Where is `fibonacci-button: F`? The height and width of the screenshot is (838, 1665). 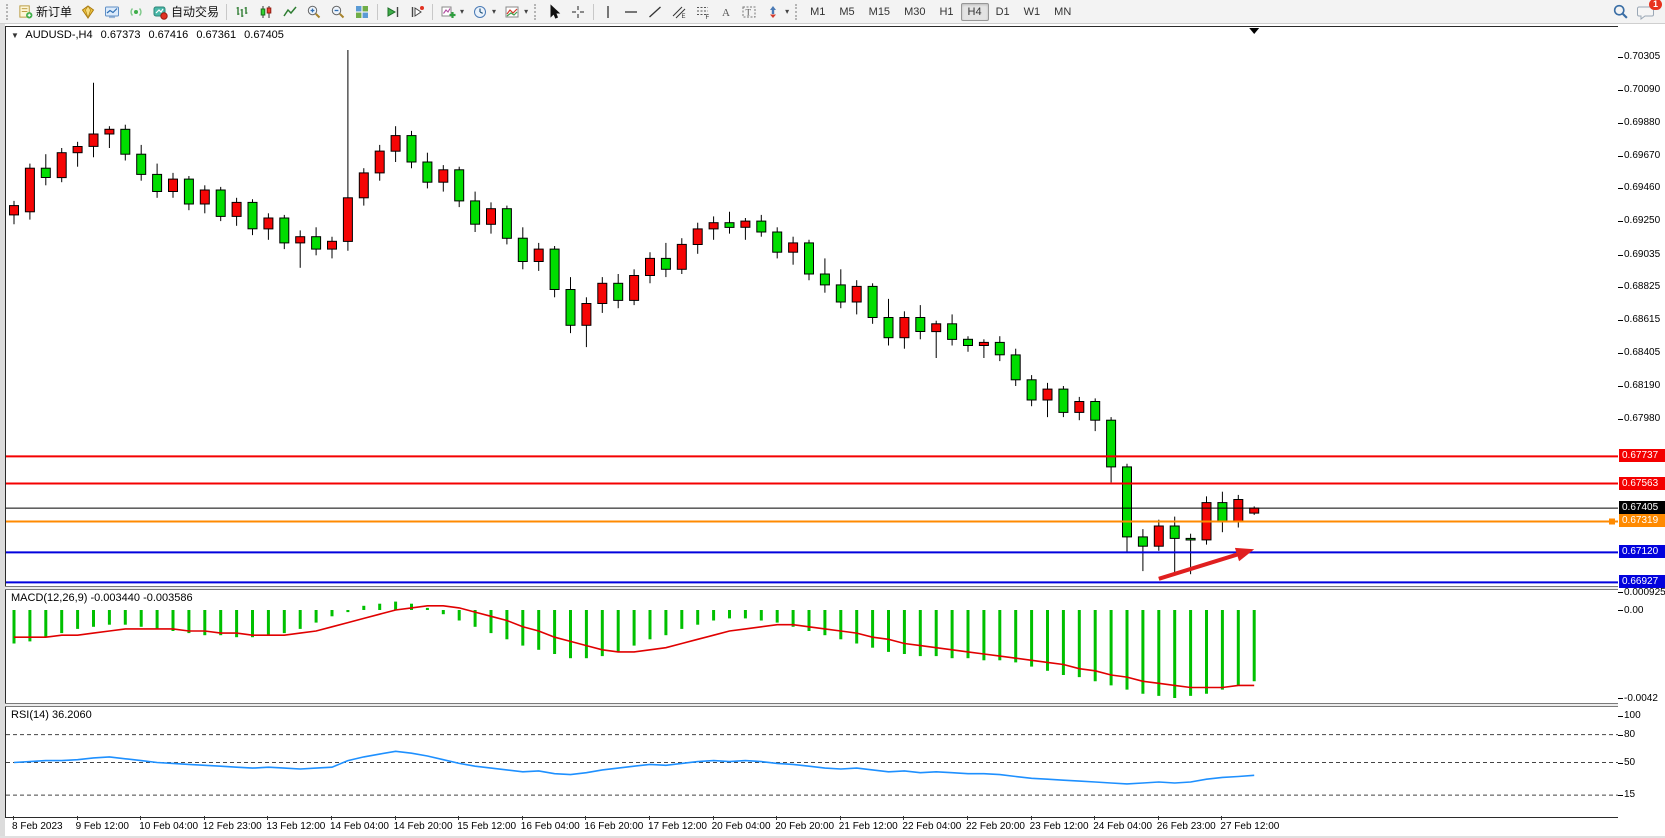
fibonacci-button: F is located at coordinates (703, 12).